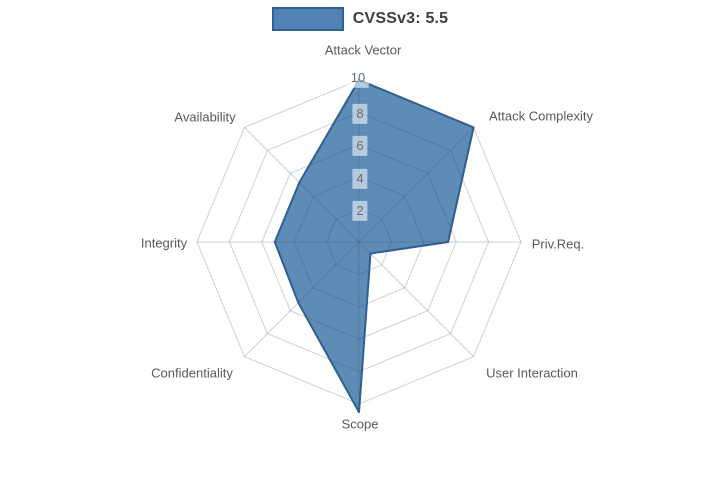 The height and width of the screenshot is (504, 720). I want to click on axis-label-attack-vector: Attack Vector, so click(363, 50).